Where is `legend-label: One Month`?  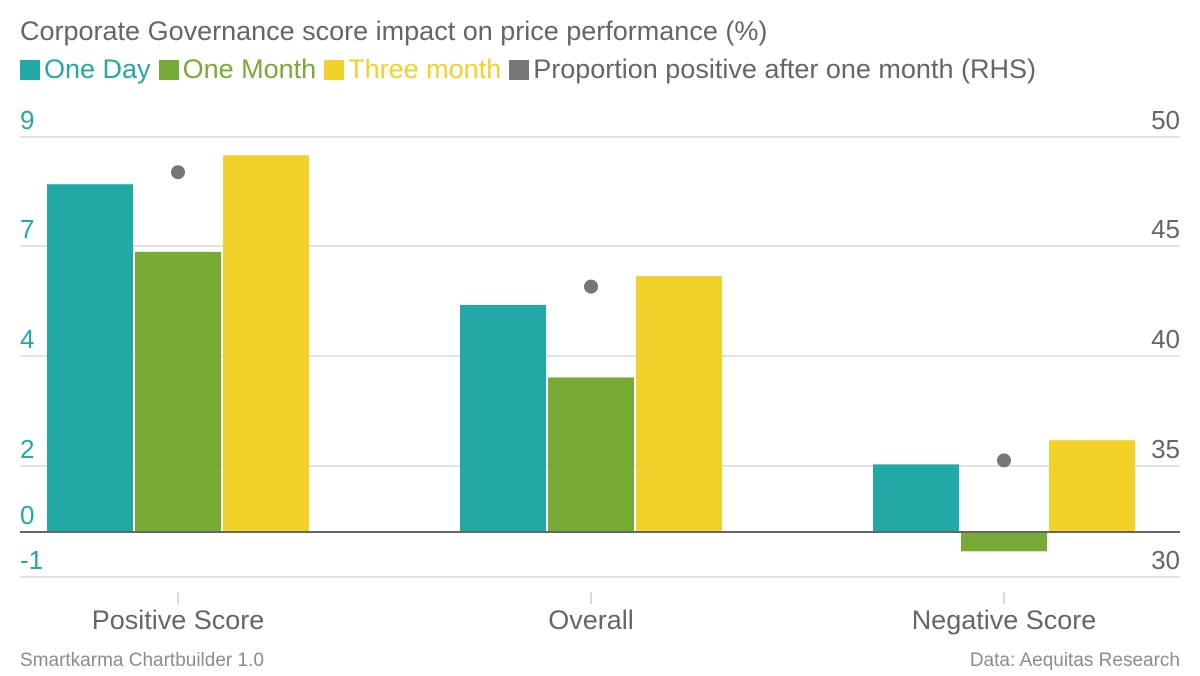
legend-label: One Month is located at coordinates (249, 69).